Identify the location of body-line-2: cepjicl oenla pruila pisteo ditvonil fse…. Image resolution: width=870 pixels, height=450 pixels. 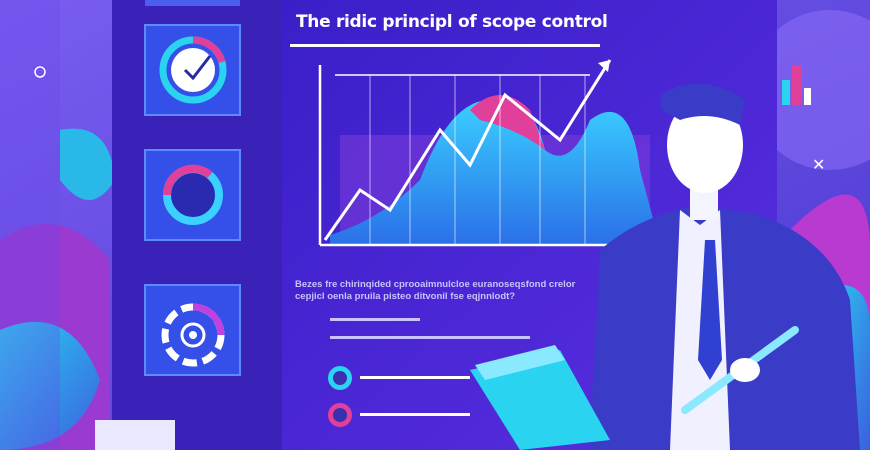
(405, 296).